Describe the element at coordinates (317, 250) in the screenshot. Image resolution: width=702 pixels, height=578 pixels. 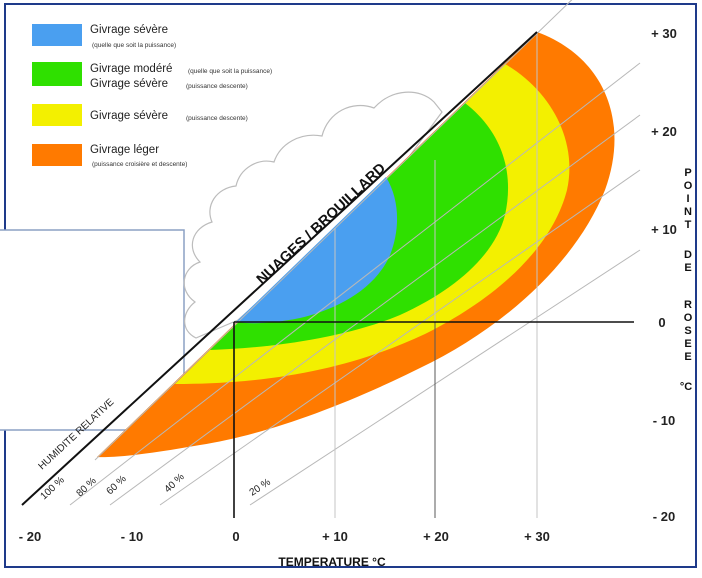
I see `zone-severe-icing` at that location.